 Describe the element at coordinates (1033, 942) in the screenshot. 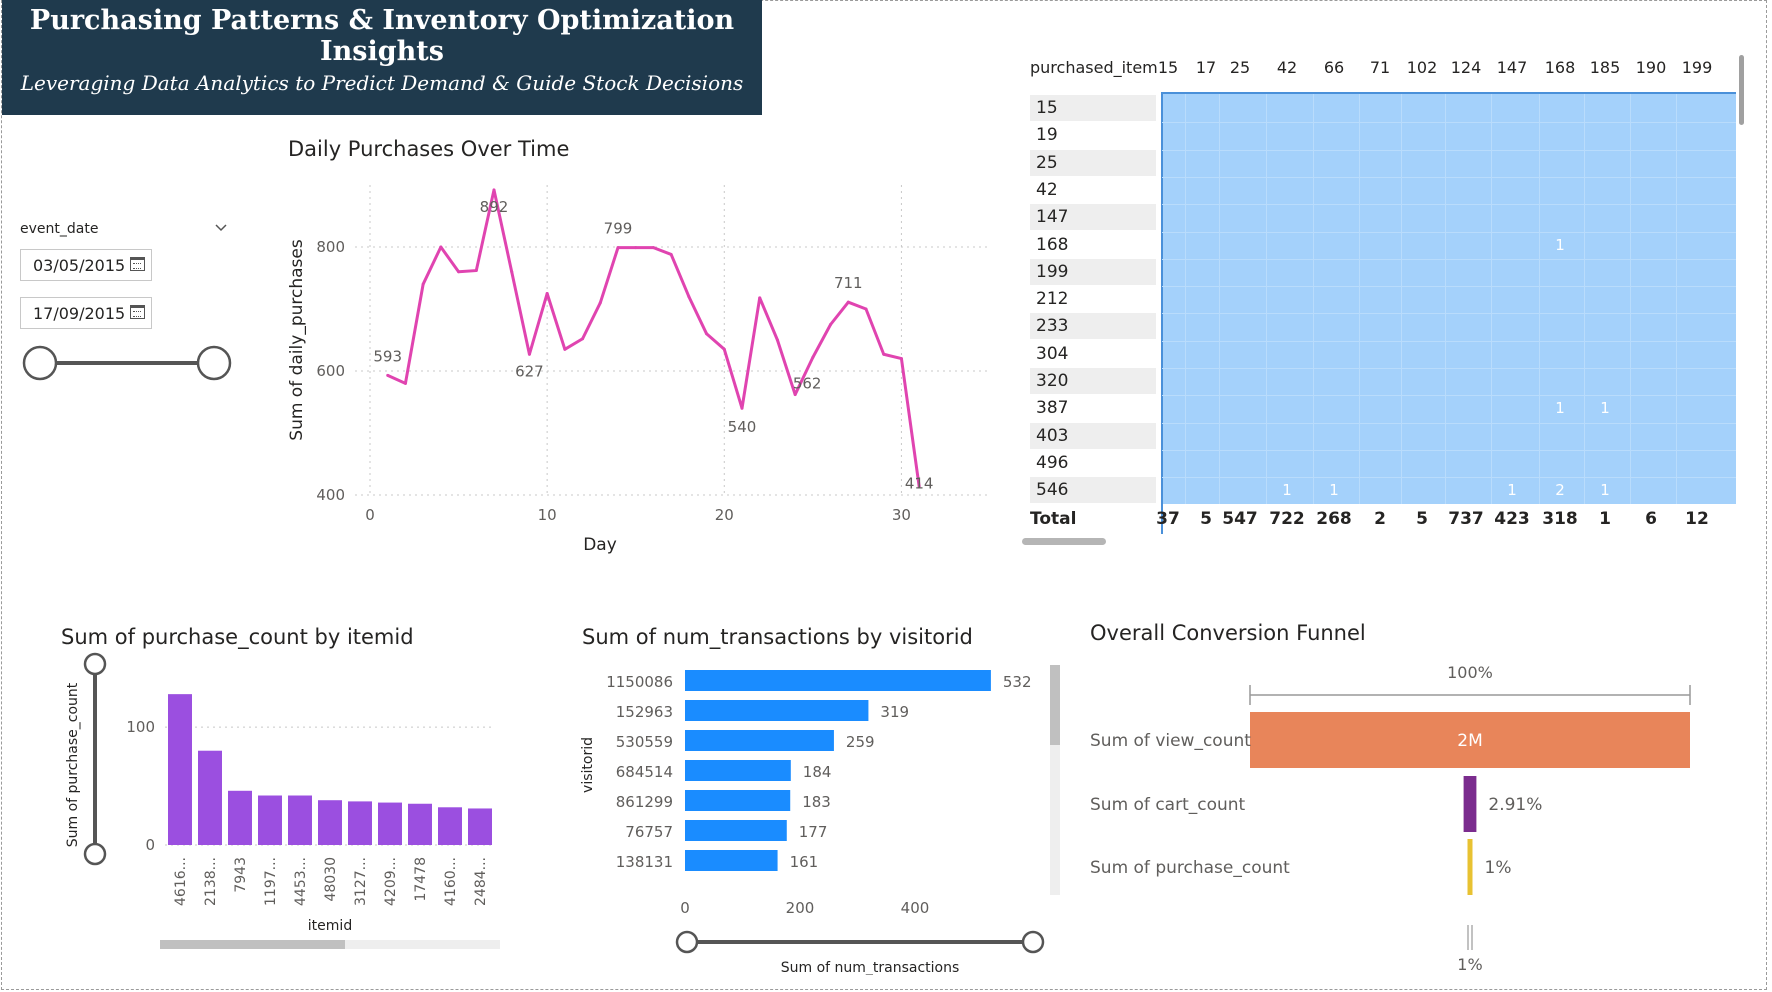

I see `slider-right-handle` at that location.